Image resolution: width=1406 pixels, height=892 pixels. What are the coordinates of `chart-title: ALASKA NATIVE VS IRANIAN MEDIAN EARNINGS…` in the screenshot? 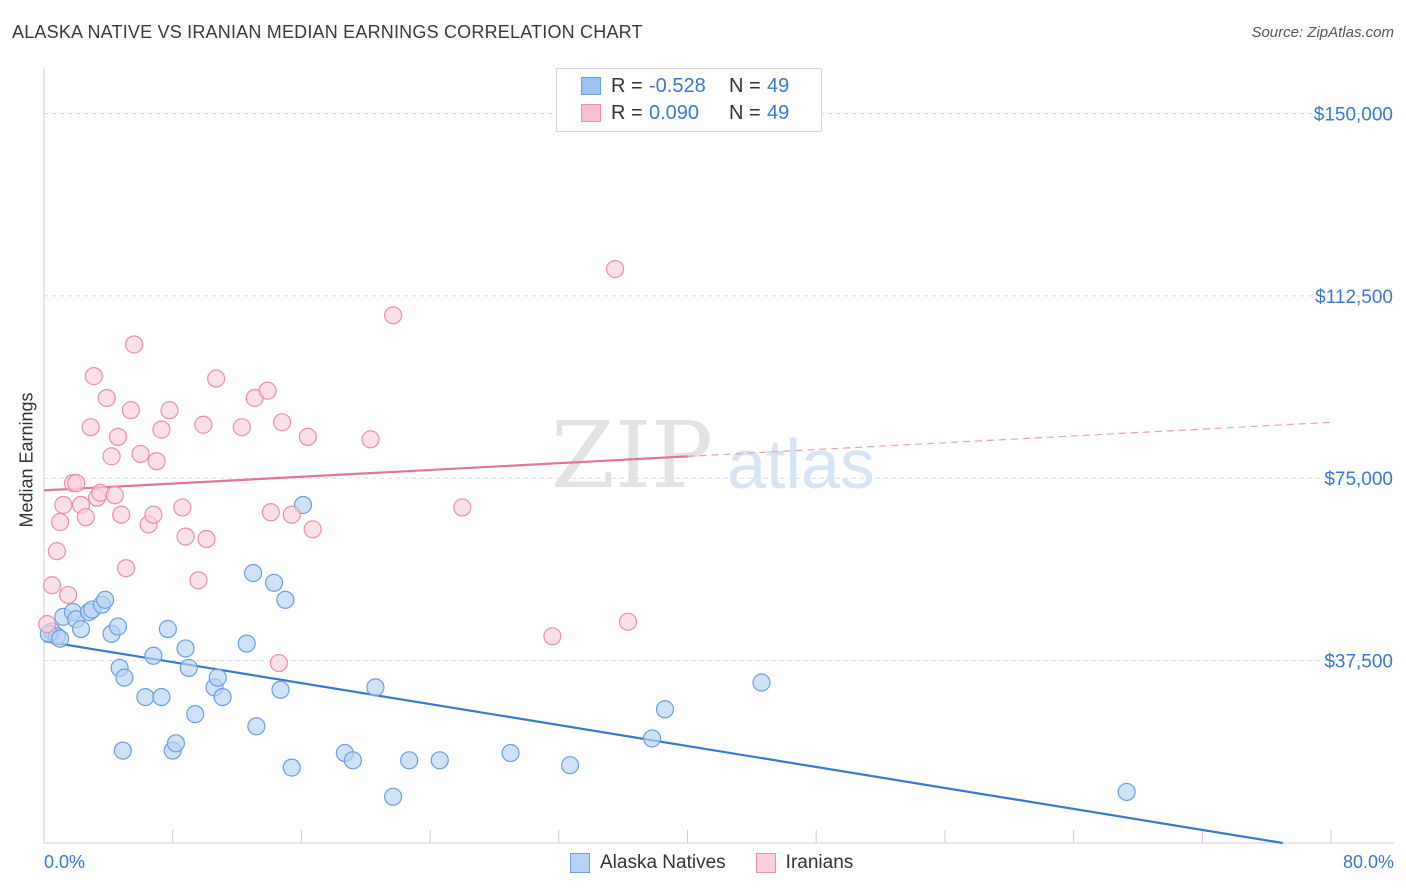 It's located at (327, 32).